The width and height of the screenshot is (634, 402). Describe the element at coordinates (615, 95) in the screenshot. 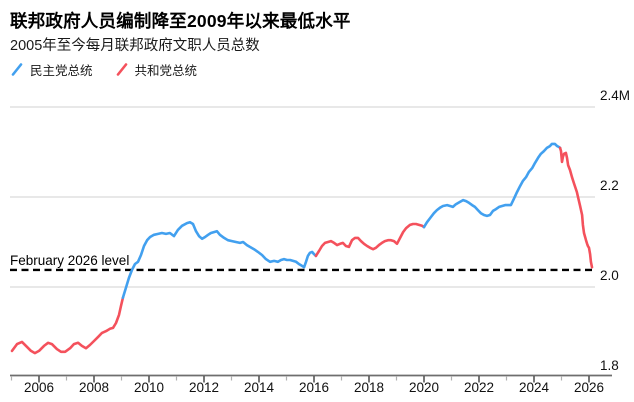

I see `y-axis-label-2.4M: 2.4M` at that location.